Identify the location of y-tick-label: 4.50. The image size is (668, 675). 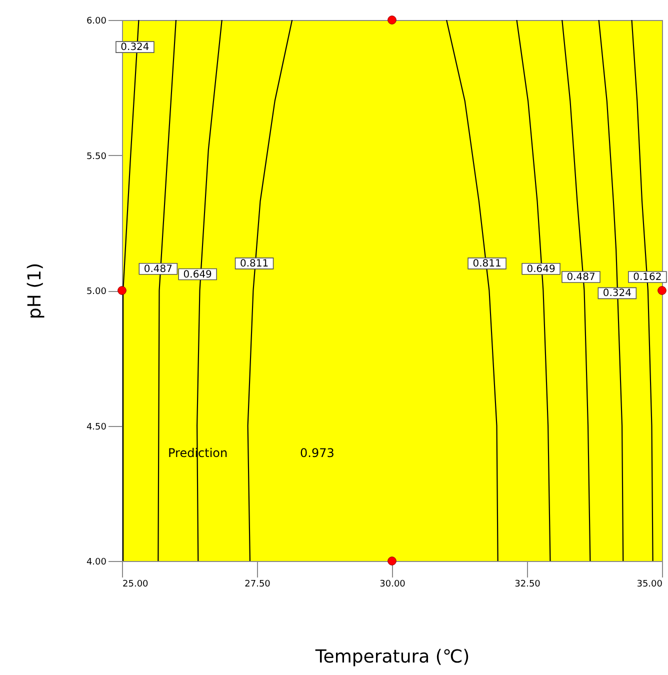
(96, 427).